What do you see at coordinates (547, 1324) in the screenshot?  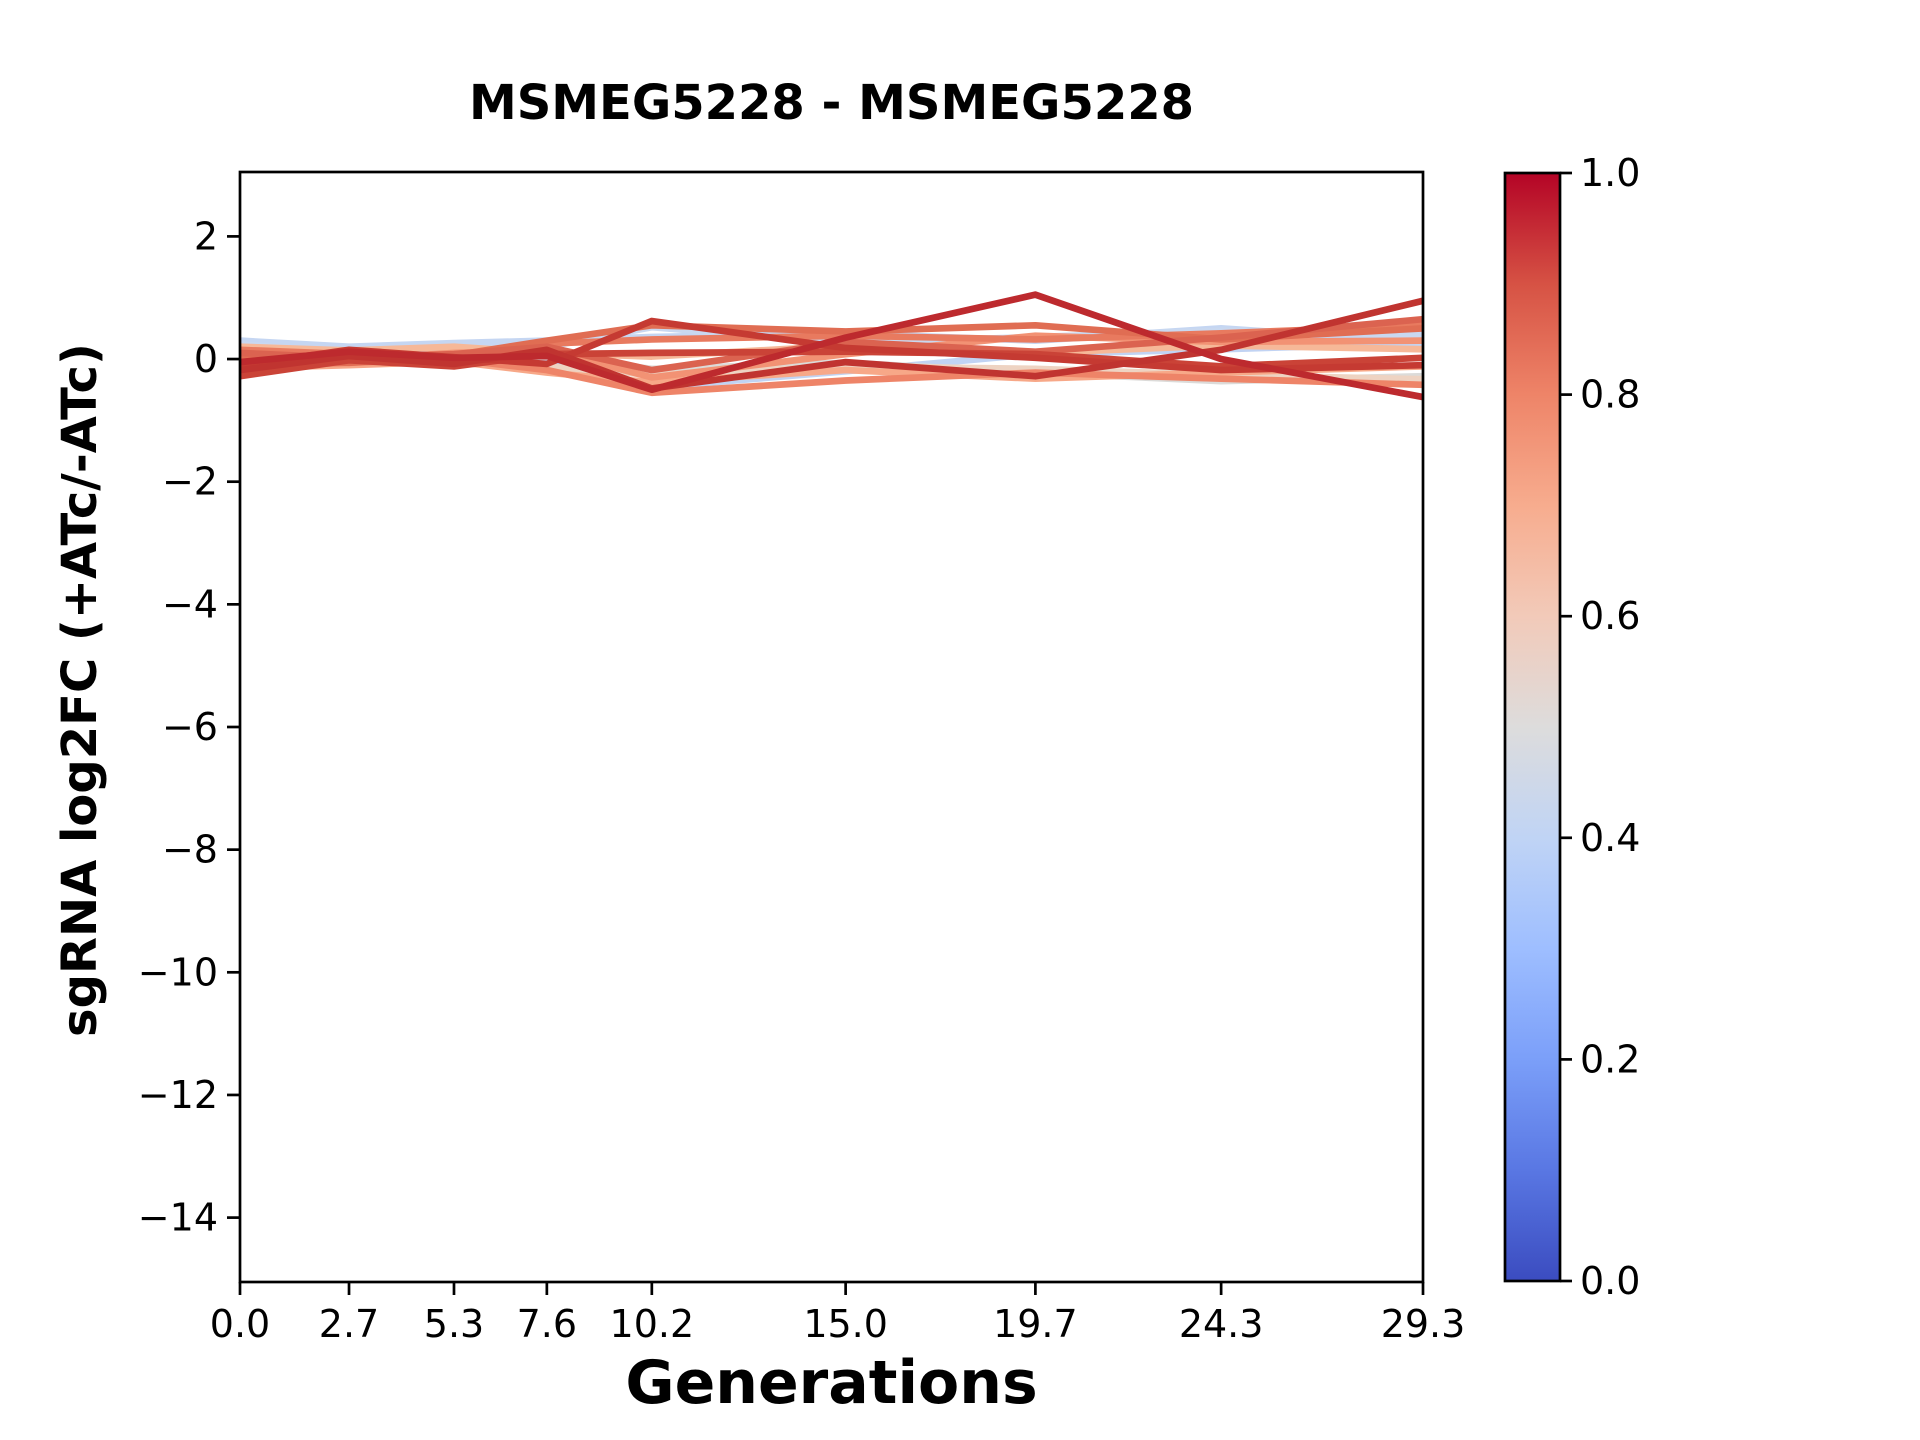 I see `x-tick-label: 7.6` at bounding box center [547, 1324].